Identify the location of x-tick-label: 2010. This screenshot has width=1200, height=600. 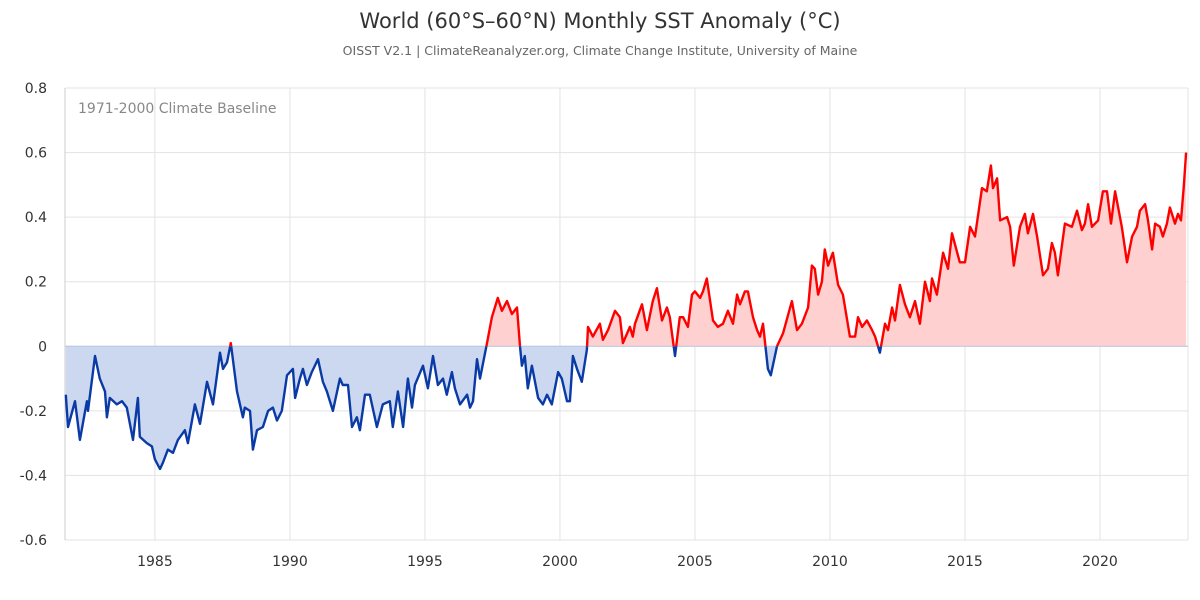
(830, 562).